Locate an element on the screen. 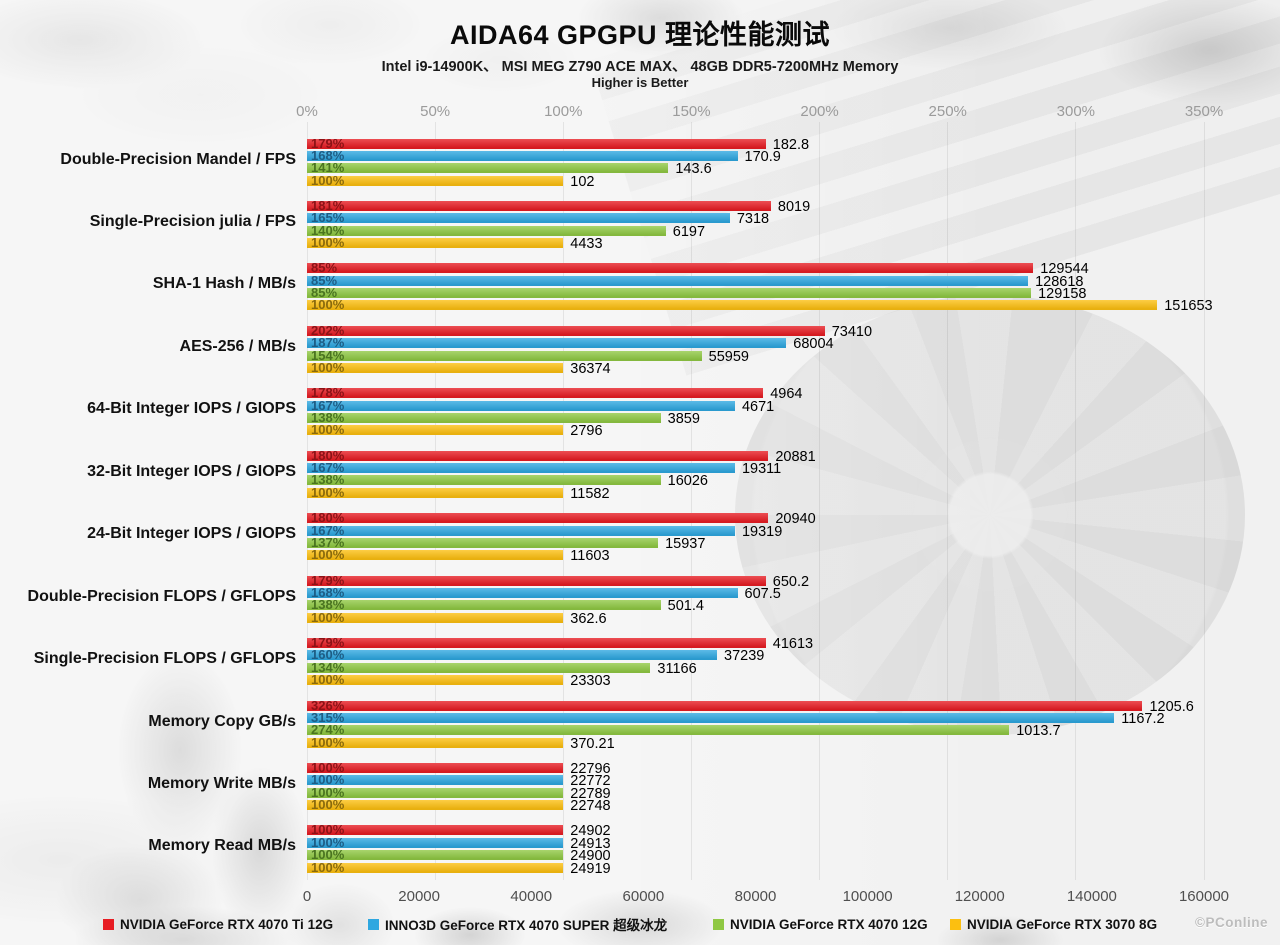 This screenshot has width=1280, height=945. bar-percent-label: 160% is located at coordinates (328, 655).